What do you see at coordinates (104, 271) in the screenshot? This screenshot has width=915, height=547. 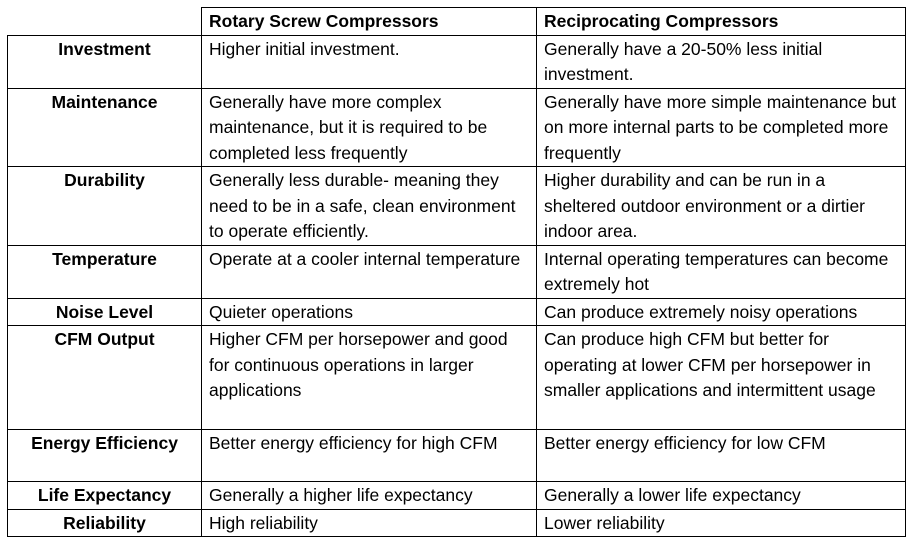 I see `row-label: Temperature` at bounding box center [104, 271].